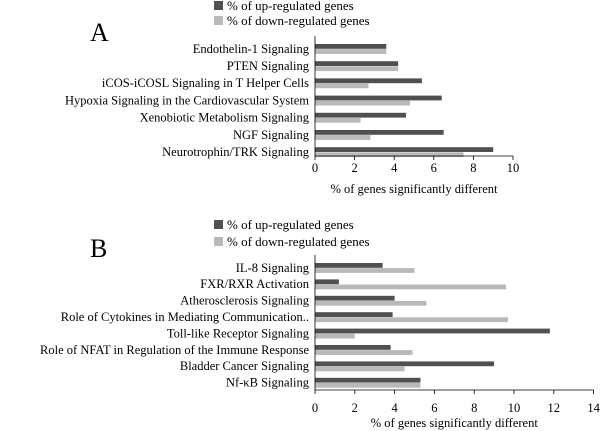  What do you see at coordinates (554, 408) in the screenshot?
I see `x-tick-label: 12` at bounding box center [554, 408].